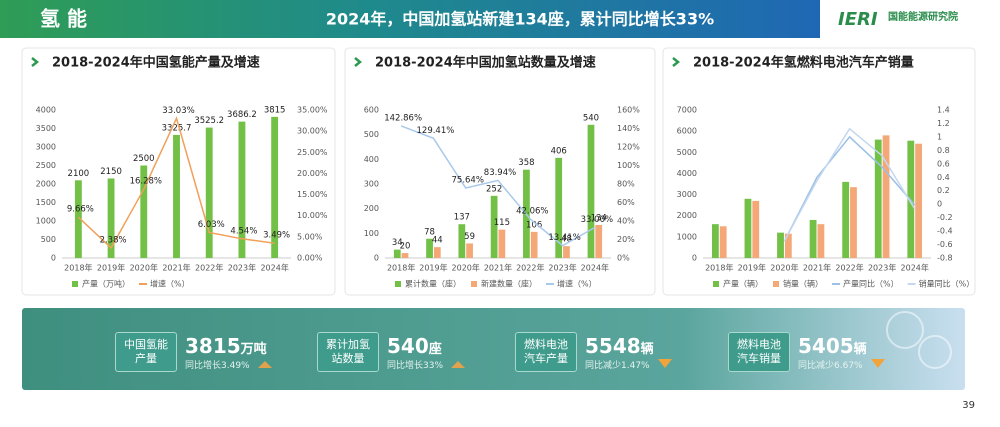  What do you see at coordinates (312, 173) in the screenshot?
I see `y2-tick-label: 20.00%` at bounding box center [312, 173].